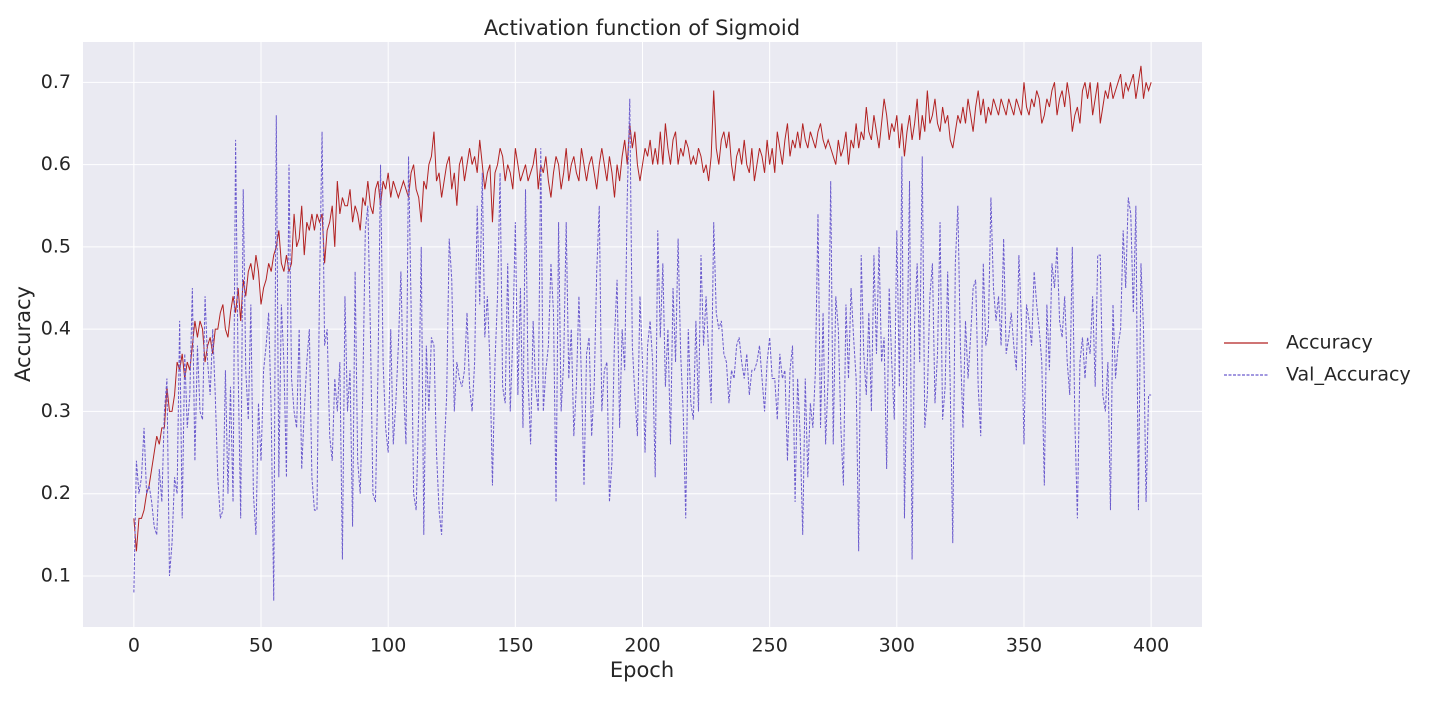 Image resolution: width=1440 pixels, height=724 pixels. I want to click on y-tick-label: 0.2, so click(56, 493).